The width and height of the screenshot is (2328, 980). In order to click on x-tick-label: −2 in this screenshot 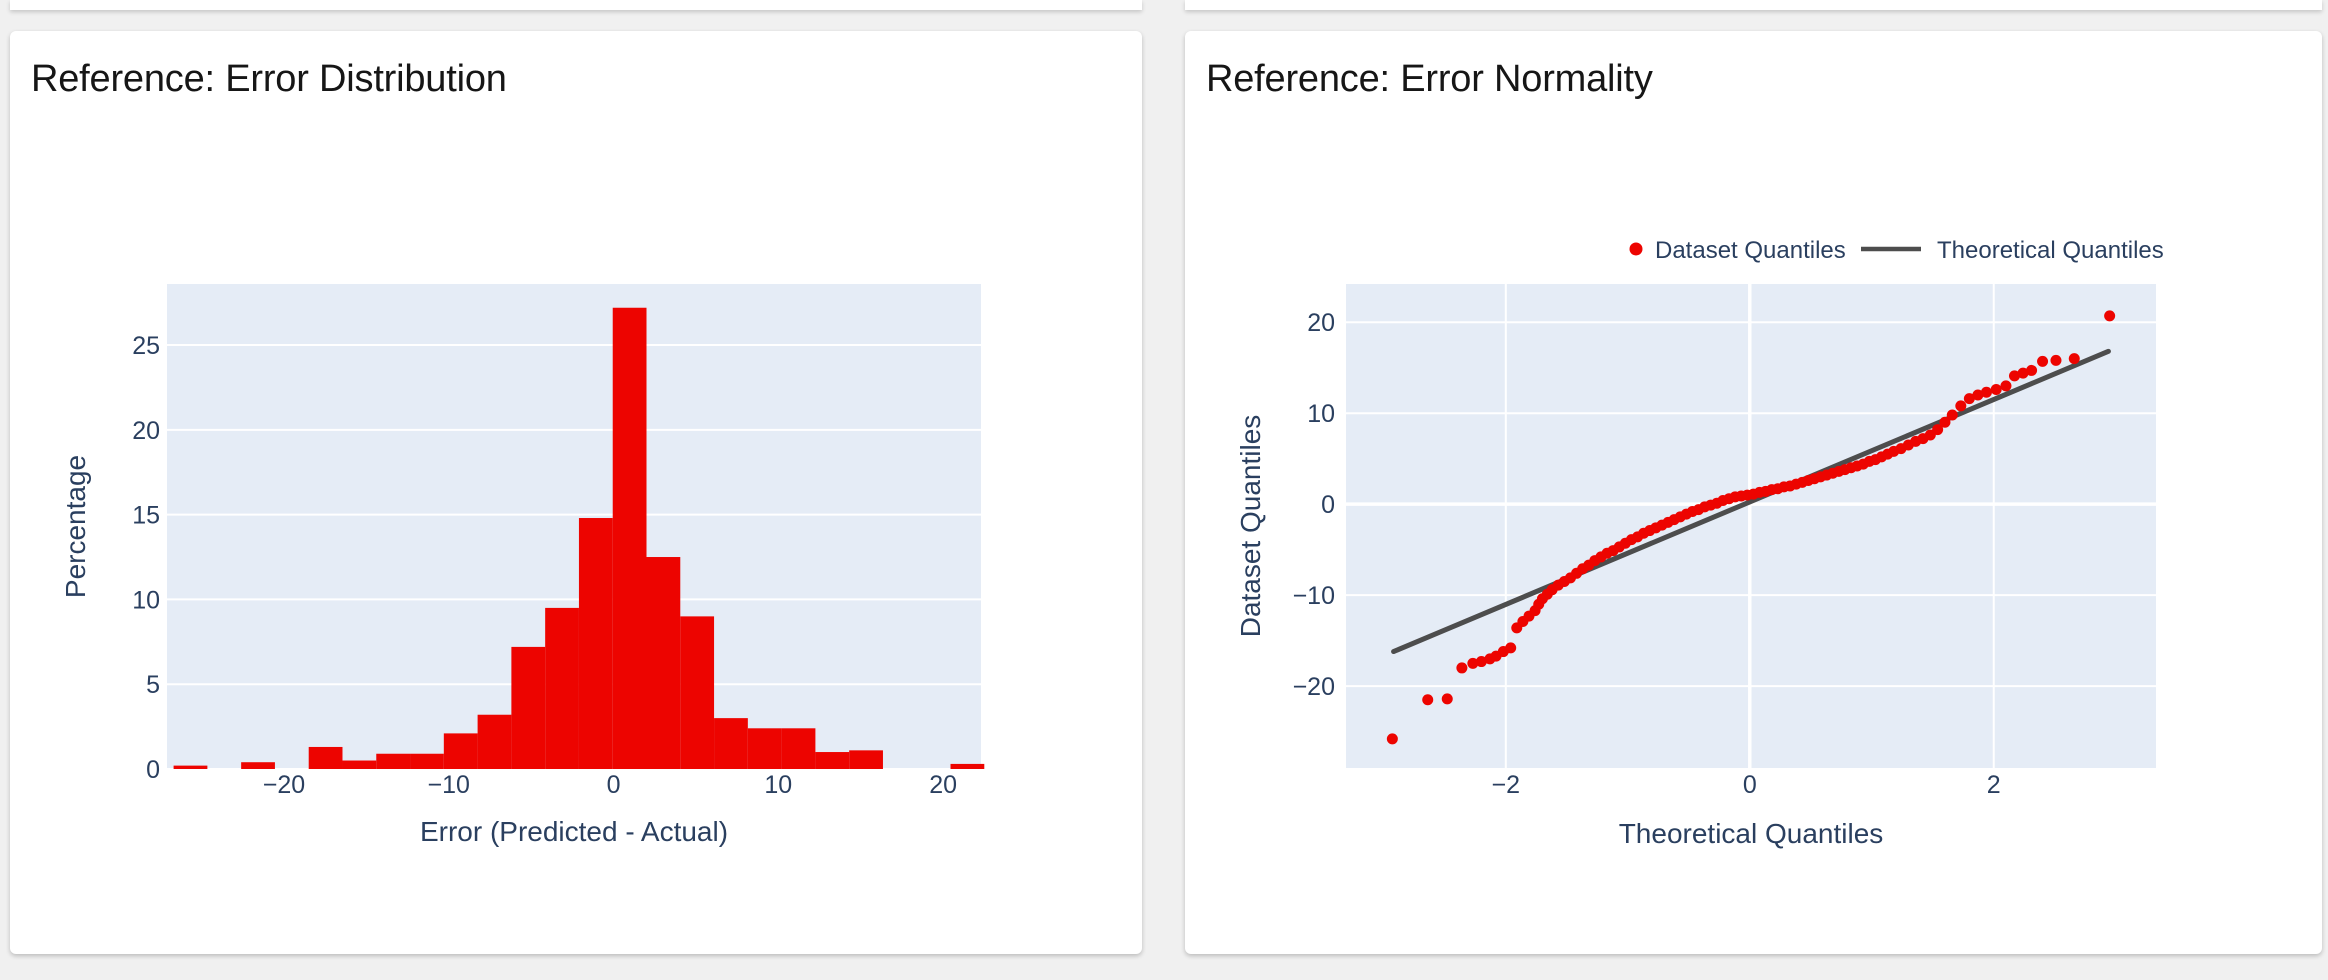, I will do `click(1506, 785)`.